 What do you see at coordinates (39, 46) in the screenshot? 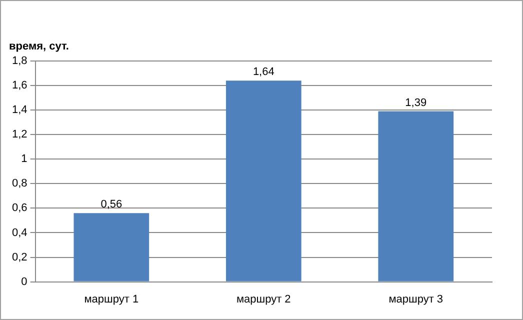
I see `y-axis-title: время, сут.` at bounding box center [39, 46].